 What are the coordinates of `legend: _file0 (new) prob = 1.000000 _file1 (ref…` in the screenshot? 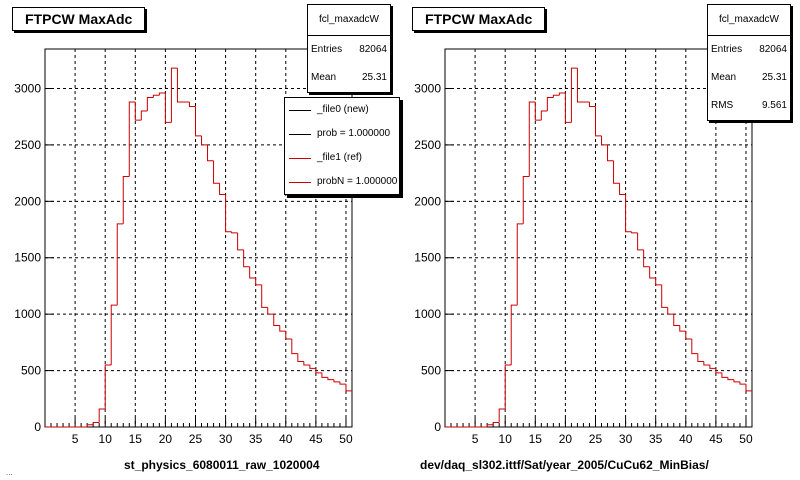 It's located at (342, 146).